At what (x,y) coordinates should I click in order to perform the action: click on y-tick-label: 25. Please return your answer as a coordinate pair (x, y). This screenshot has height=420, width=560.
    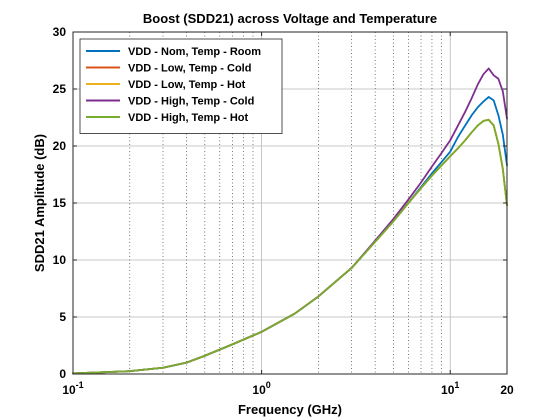
    Looking at the image, I should click on (60, 89).